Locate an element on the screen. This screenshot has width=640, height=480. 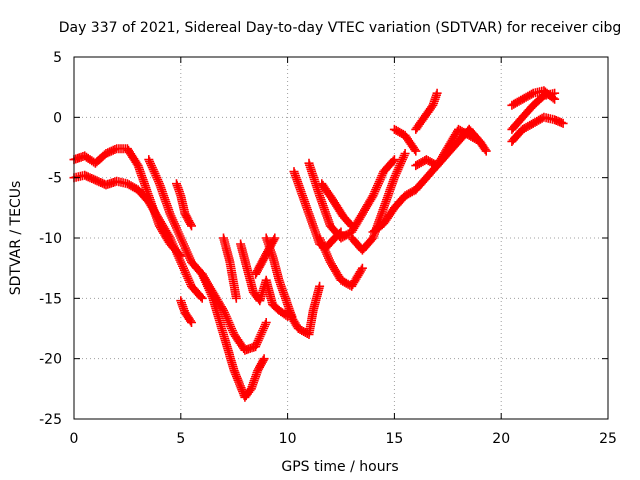
x-tick-label: 10 is located at coordinates (288, 439).